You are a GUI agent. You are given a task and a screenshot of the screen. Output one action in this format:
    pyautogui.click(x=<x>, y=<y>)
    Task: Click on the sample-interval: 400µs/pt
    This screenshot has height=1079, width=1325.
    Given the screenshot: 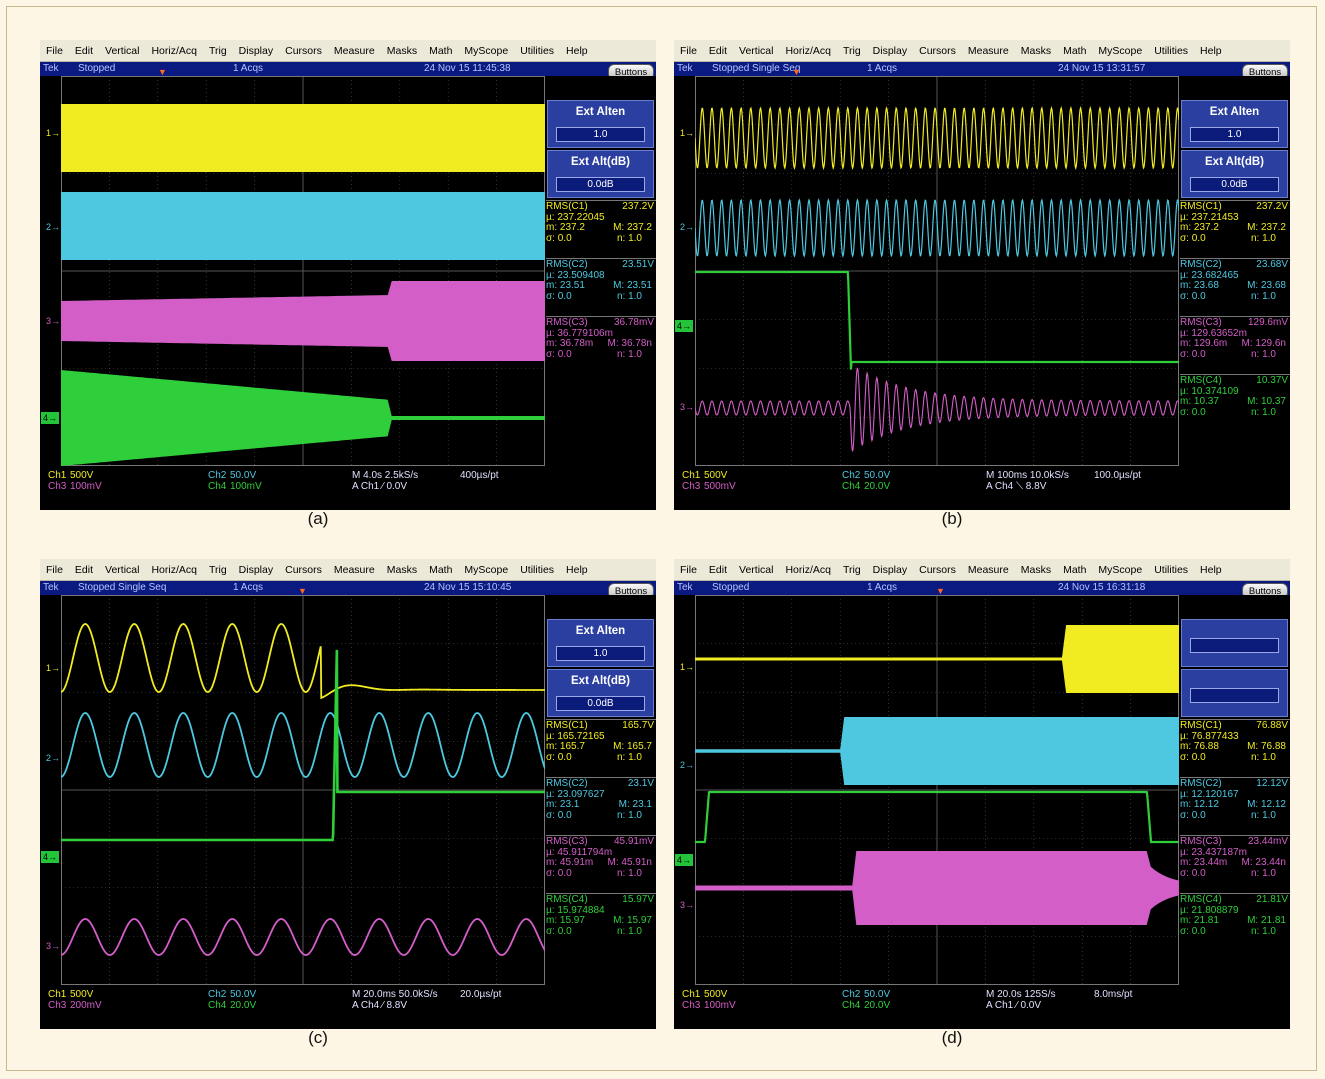 What is the action you would take?
    pyautogui.click(x=479, y=475)
    